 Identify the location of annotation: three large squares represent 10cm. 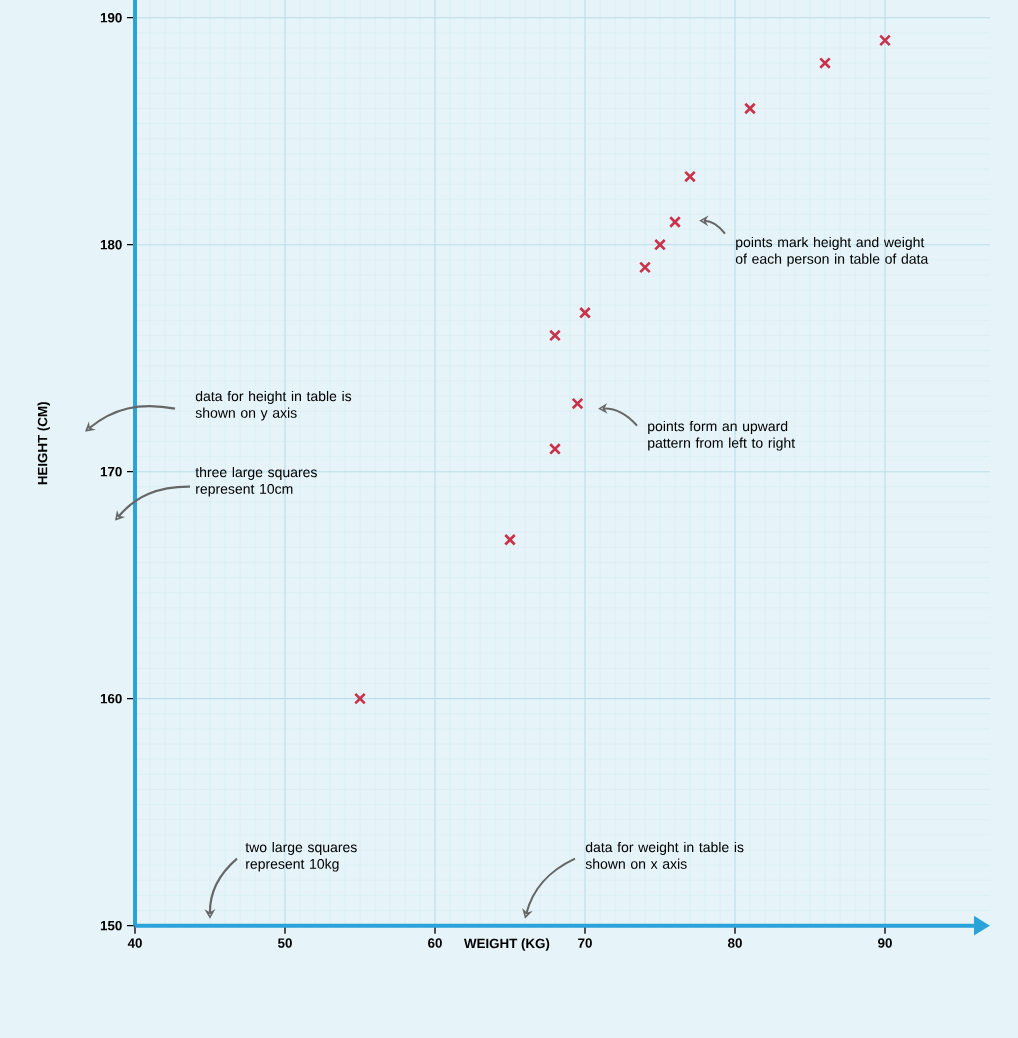
(256, 481).